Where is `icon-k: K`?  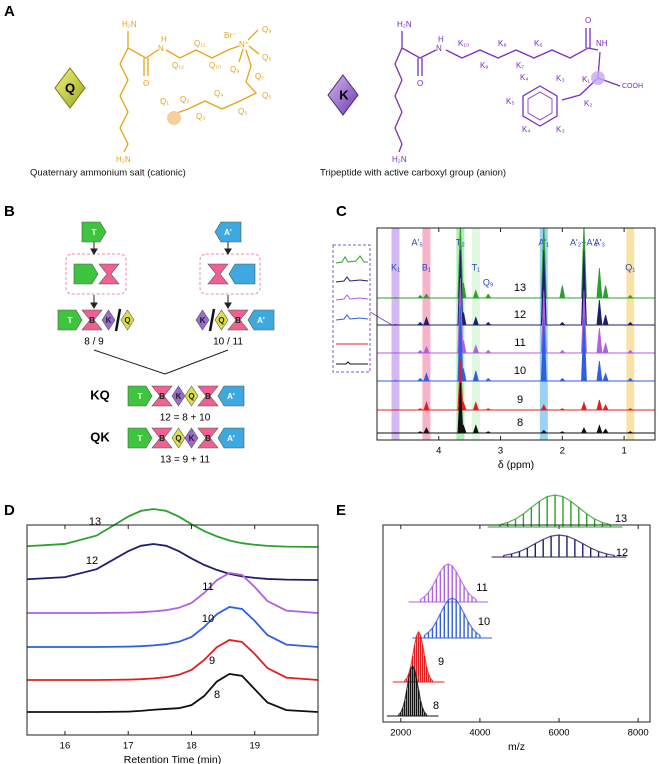 icon-k: K is located at coordinates (343, 95).